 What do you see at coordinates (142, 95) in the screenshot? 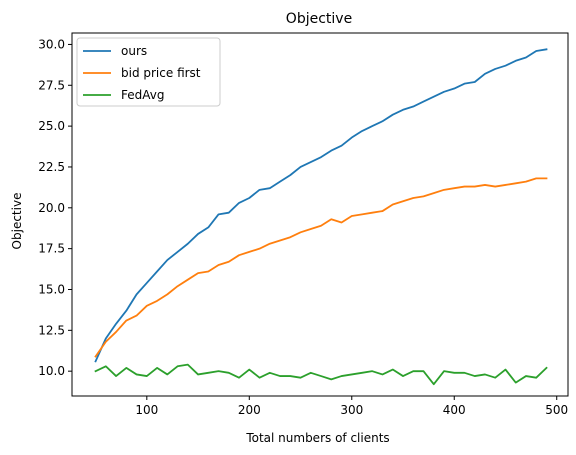
I see `legend-label-2: FedAvg` at bounding box center [142, 95].